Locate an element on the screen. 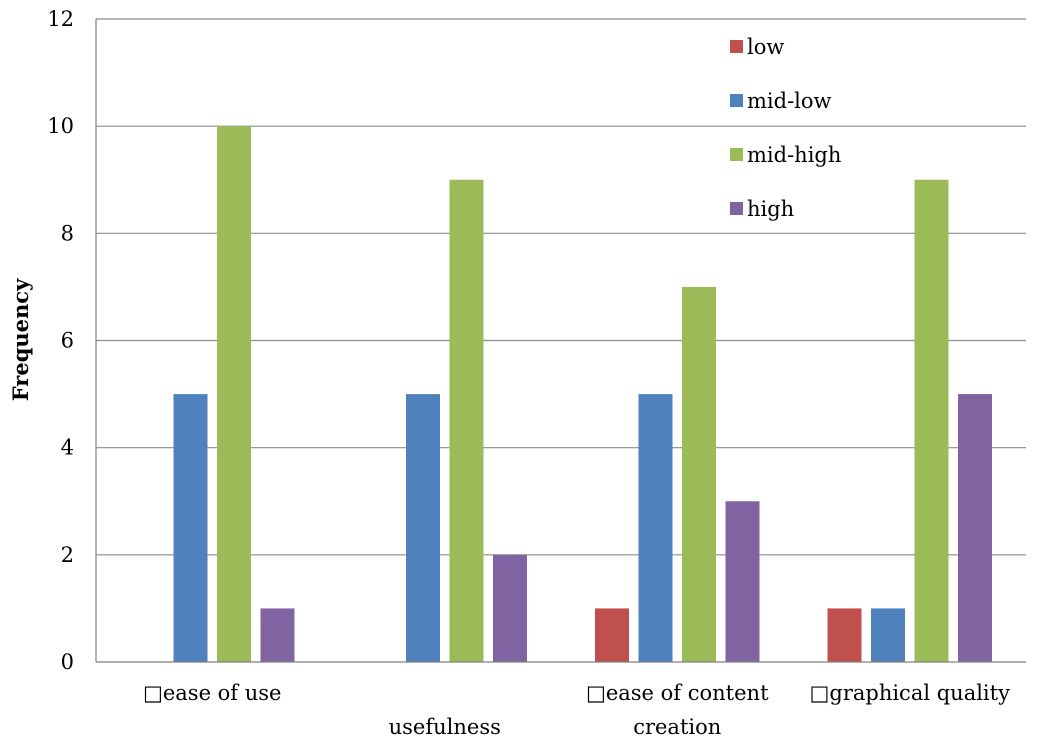  legend-label: low is located at coordinates (765, 47).